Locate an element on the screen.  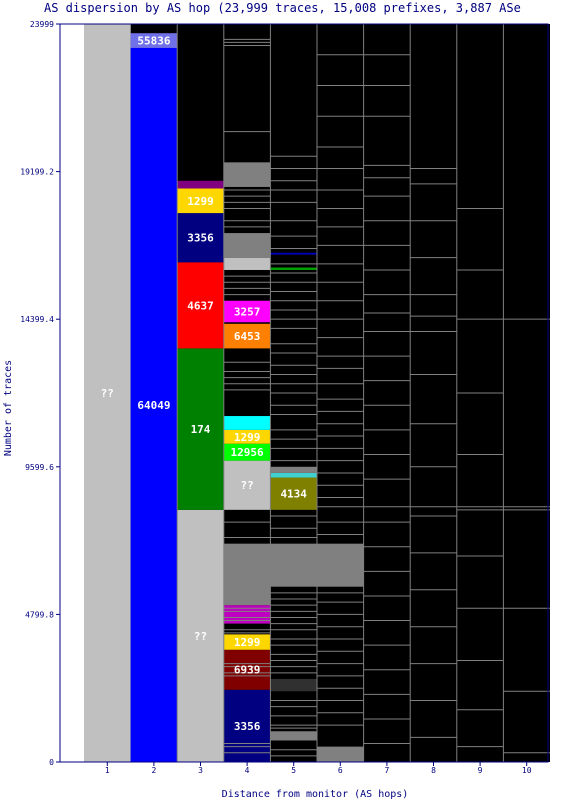
x-tick-label: 8 is located at coordinates (433, 770).